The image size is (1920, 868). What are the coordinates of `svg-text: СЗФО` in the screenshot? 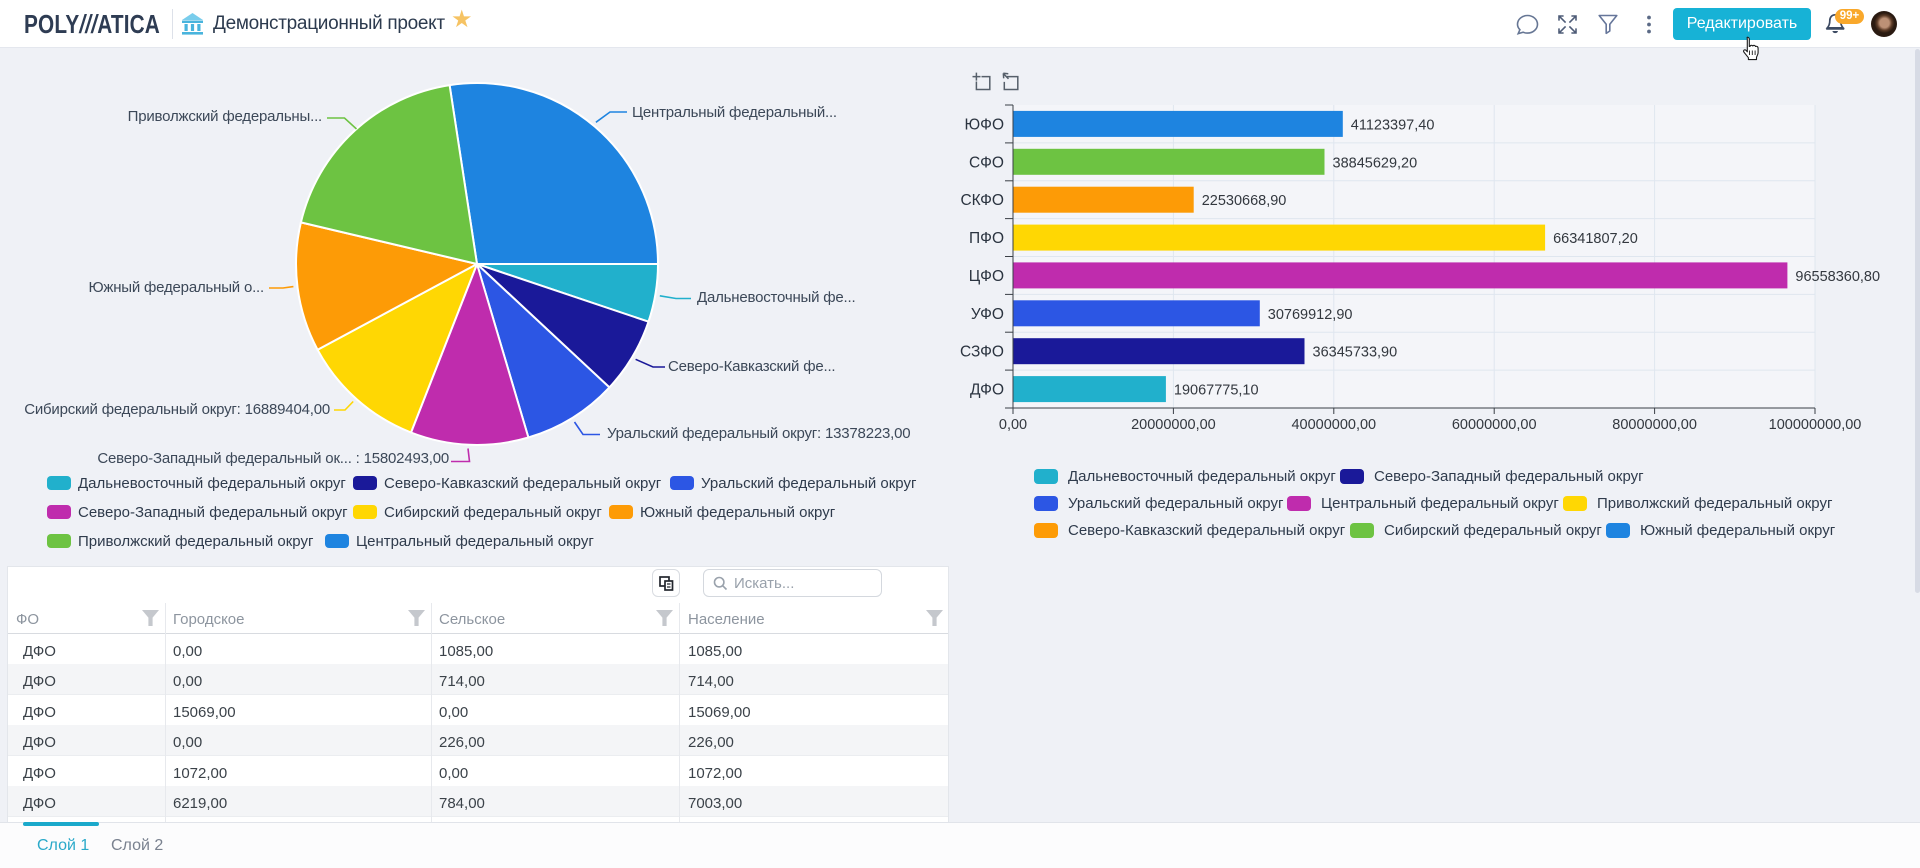 It's located at (982, 352).